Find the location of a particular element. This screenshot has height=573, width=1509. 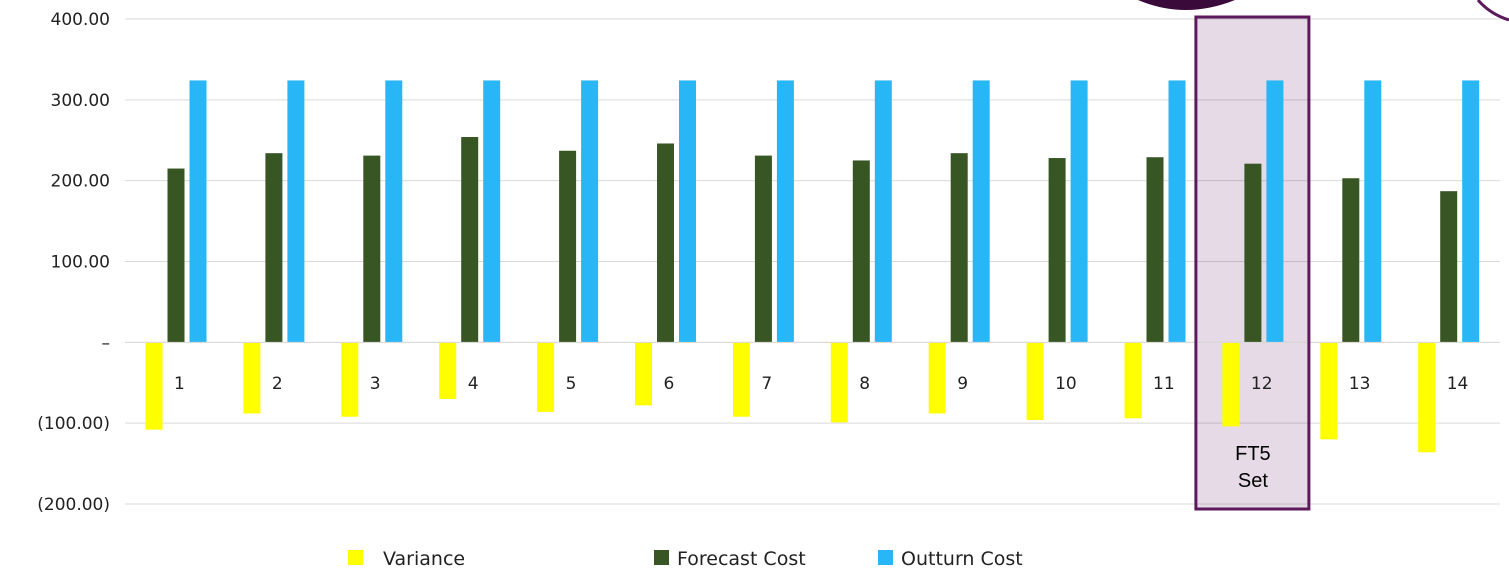

y-tick-label: 100.00 is located at coordinates (80, 263).